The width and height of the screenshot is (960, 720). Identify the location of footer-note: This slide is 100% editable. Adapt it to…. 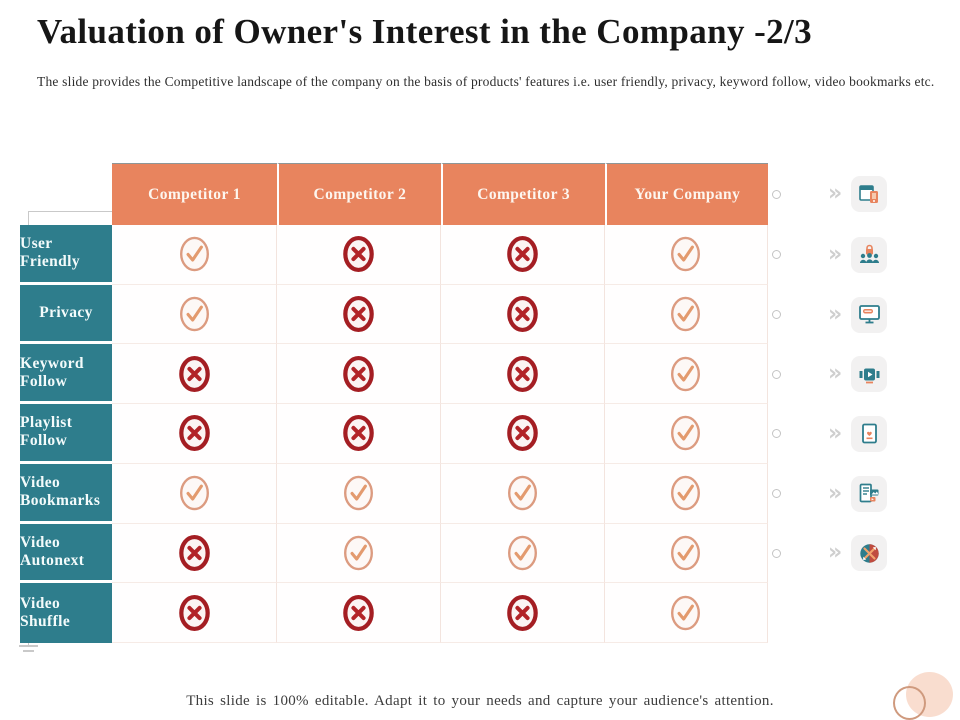
(480, 701).